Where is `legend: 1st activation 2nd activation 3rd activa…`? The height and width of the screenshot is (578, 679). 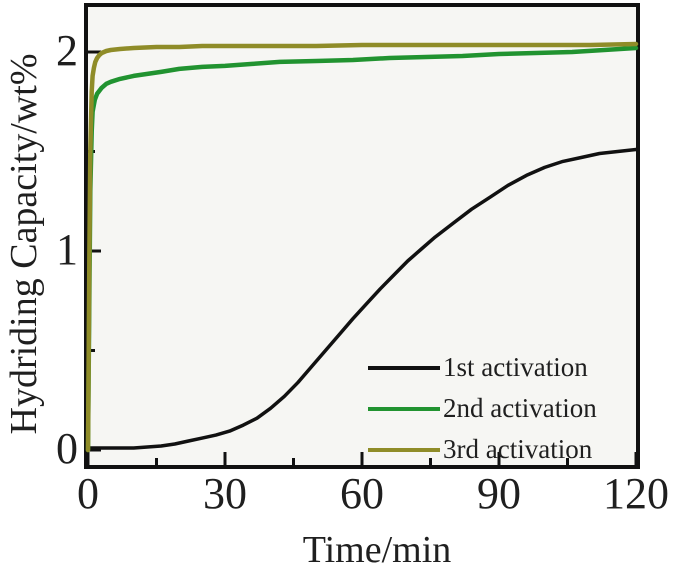
legend: 1st activation 2nd activation 3rd activa… is located at coordinates (482, 408).